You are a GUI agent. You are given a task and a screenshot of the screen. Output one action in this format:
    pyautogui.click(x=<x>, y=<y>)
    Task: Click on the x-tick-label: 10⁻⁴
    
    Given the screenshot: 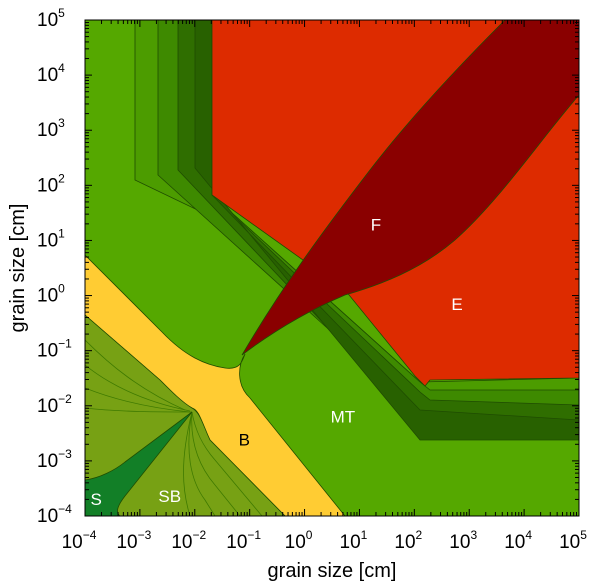 What is the action you would take?
    pyautogui.click(x=79, y=540)
    